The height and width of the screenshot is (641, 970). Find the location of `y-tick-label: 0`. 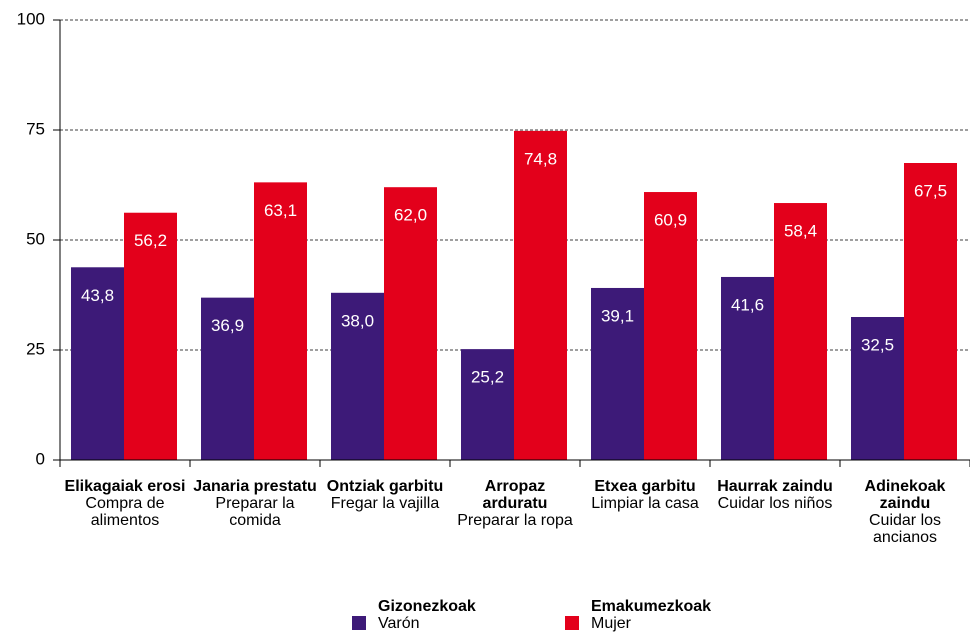

y-tick-label: 0 is located at coordinates (40, 458).